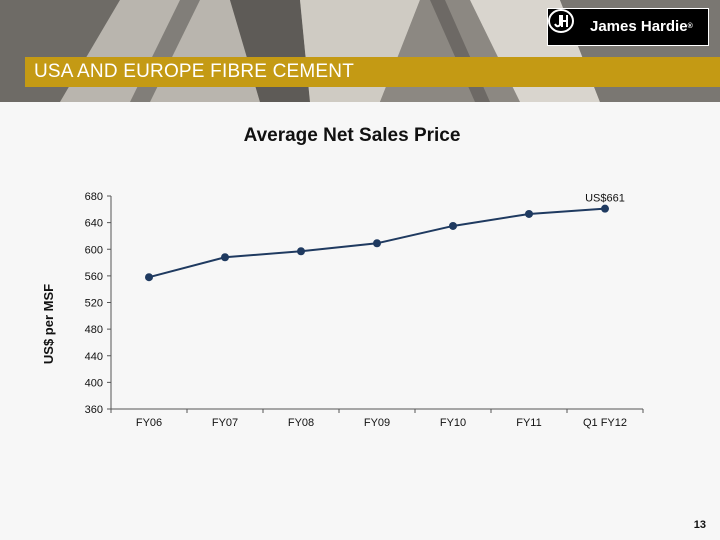 The width and height of the screenshot is (720, 540). What do you see at coordinates (301, 423) in the screenshot?
I see `x-tick-label: FY08` at bounding box center [301, 423].